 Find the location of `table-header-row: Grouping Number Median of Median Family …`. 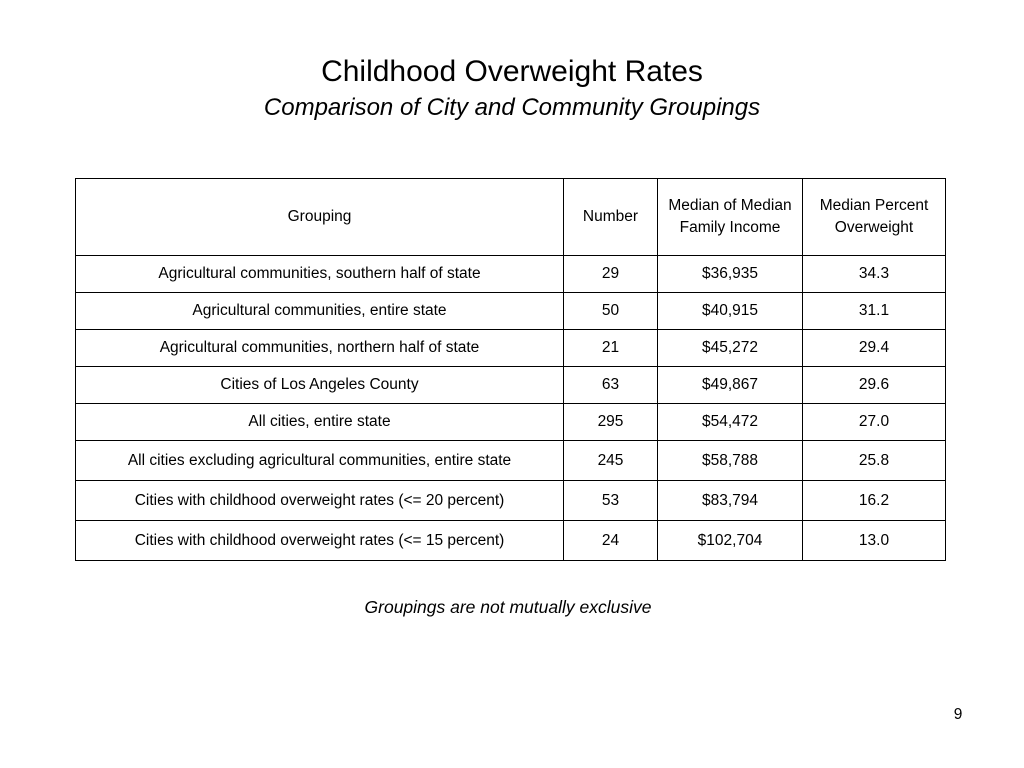

table-header-row: Grouping Number Median of Median Family … is located at coordinates (510, 217).